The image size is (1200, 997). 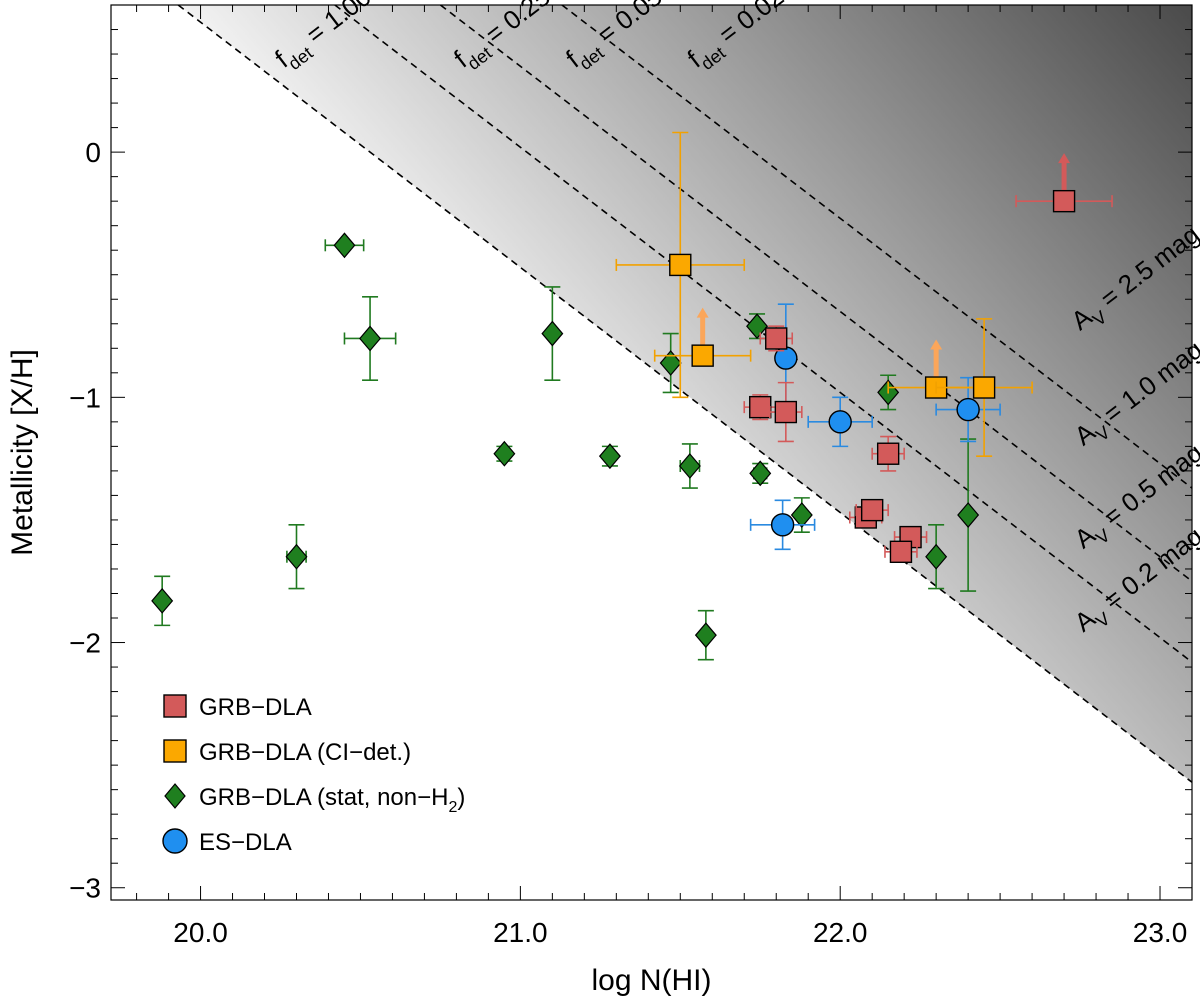 I want to click on legend-entry-3: GRB−DLA (stat, non−H2), so click(x=314, y=799).